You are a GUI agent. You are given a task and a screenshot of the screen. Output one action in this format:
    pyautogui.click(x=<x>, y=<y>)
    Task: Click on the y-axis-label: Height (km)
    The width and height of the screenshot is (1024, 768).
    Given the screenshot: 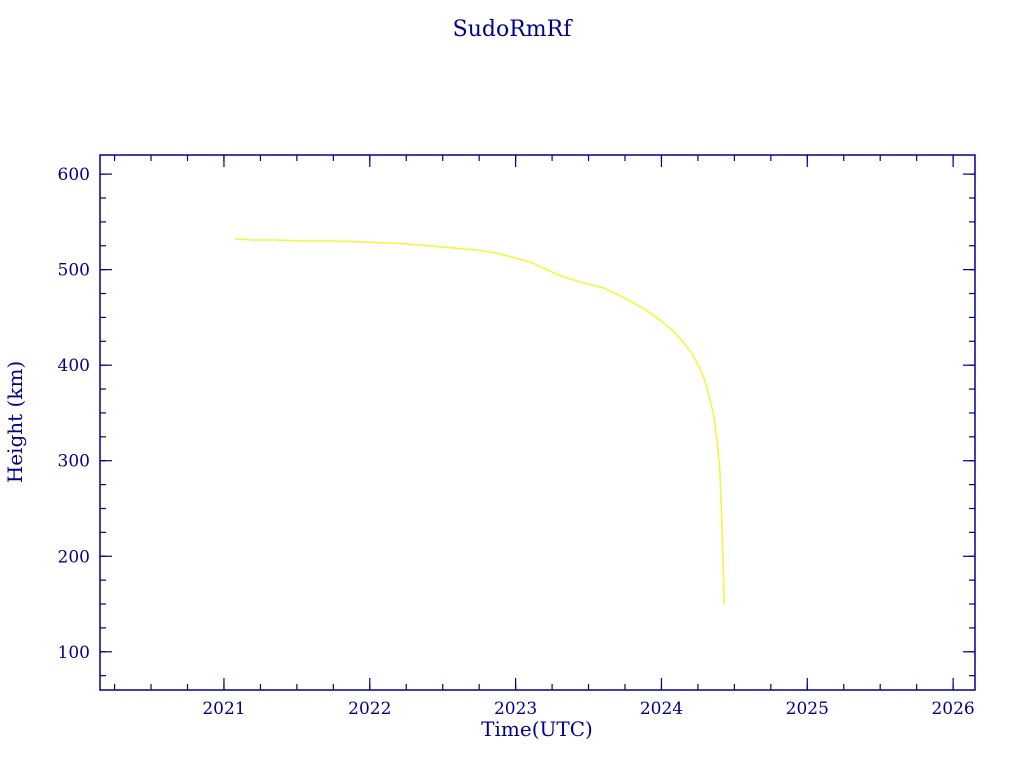 What is the action you would take?
    pyautogui.click(x=15, y=422)
    